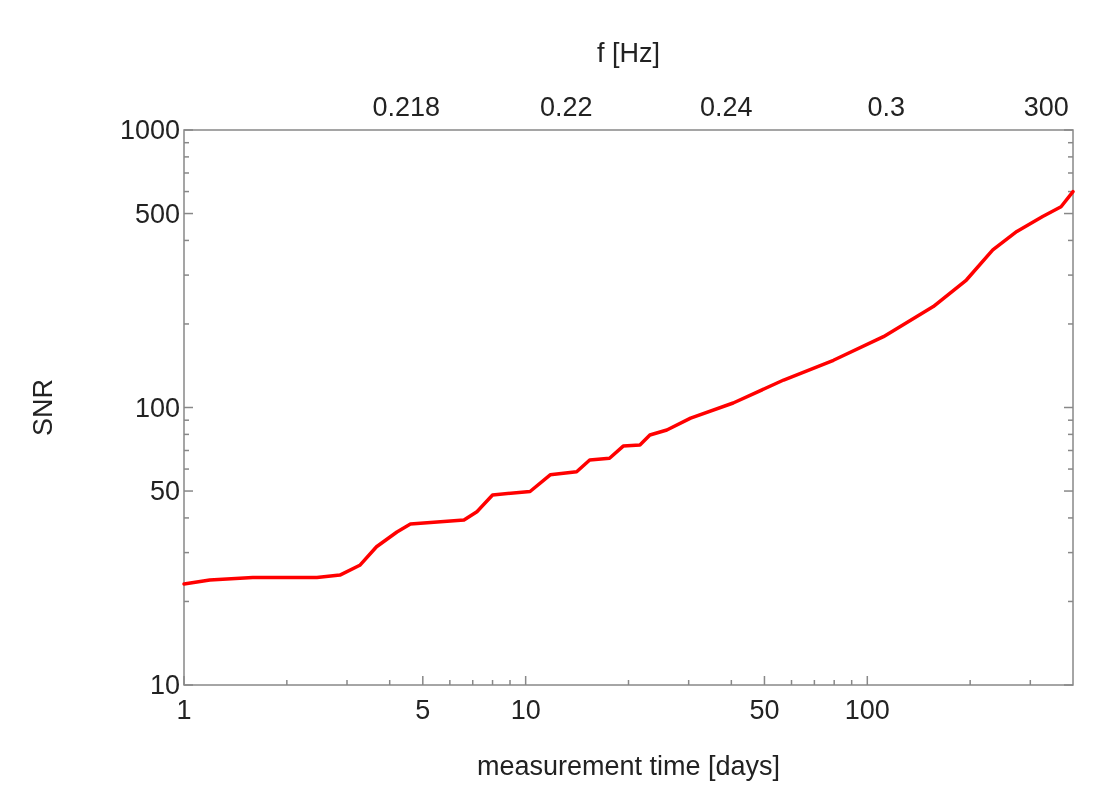 The width and height of the screenshot is (1110, 808). What do you see at coordinates (164, 491) in the screenshot?
I see `y-tick-label: 50` at bounding box center [164, 491].